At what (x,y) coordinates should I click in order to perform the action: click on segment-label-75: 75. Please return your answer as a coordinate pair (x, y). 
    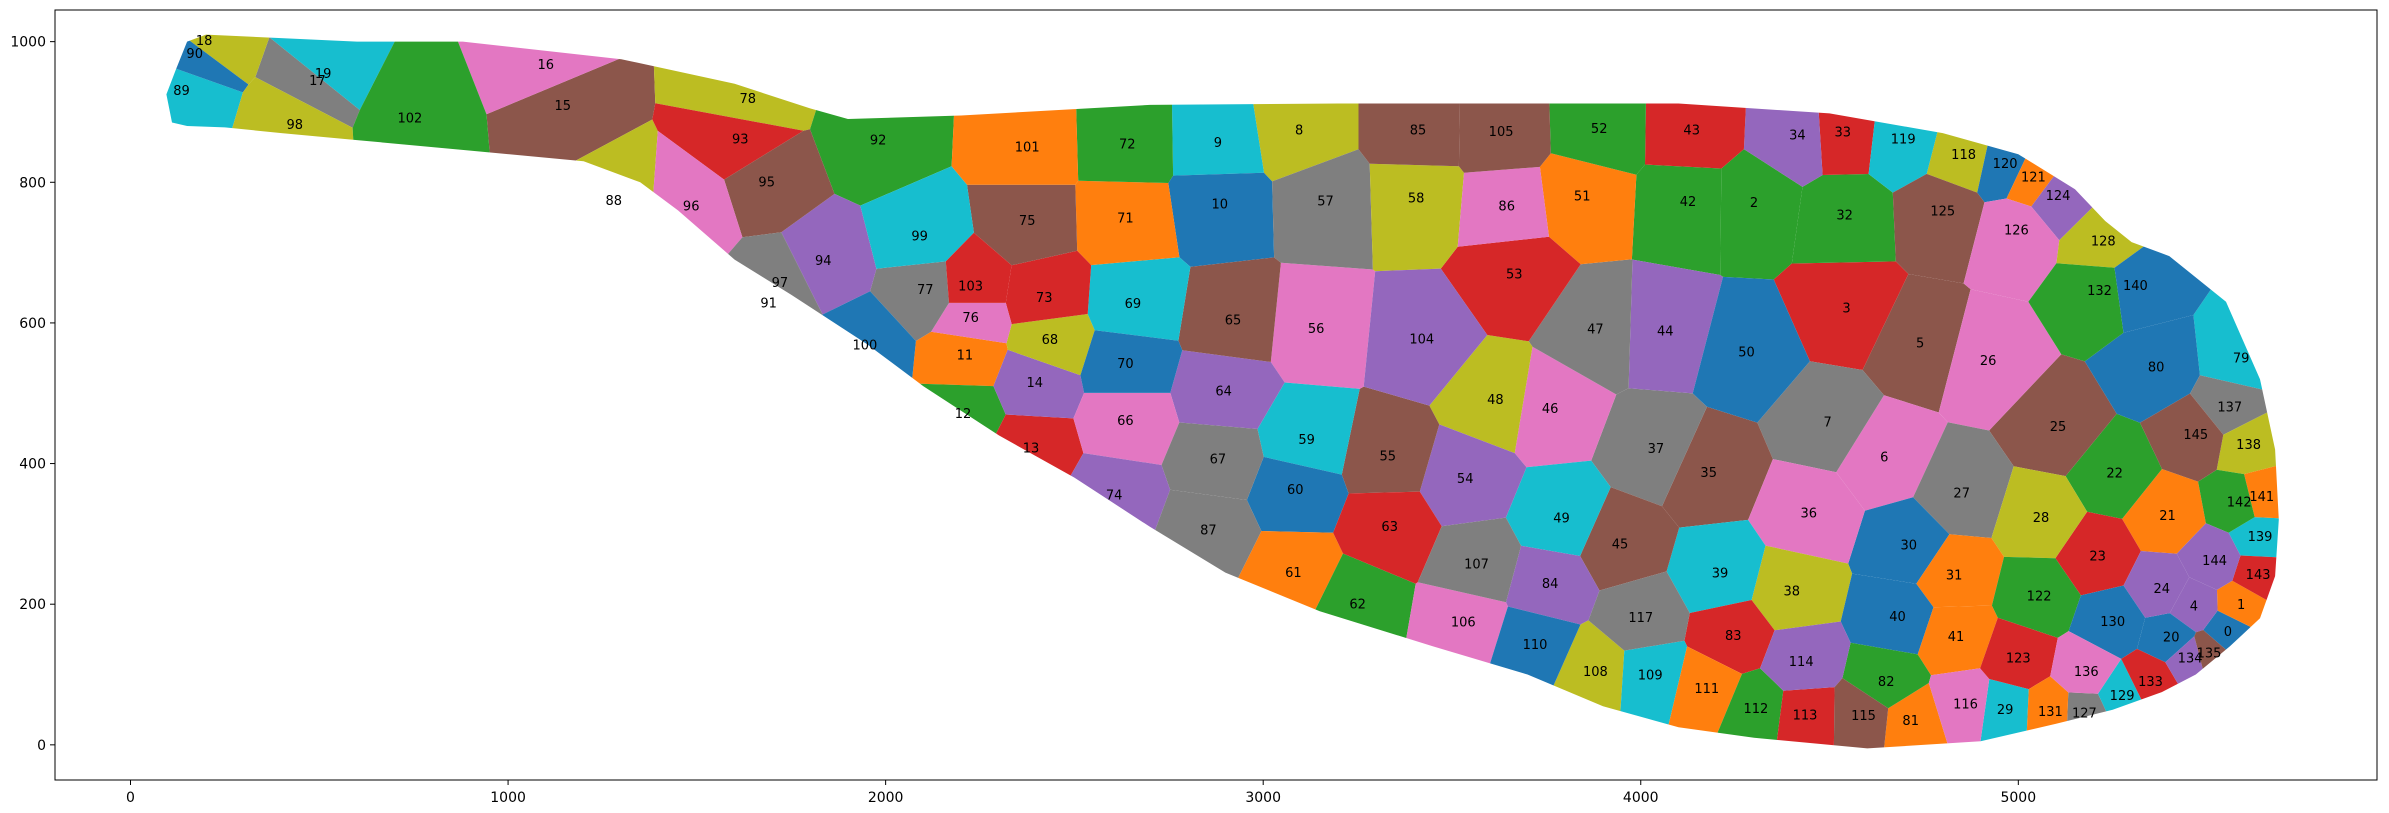
    Looking at the image, I should click on (1027, 221).